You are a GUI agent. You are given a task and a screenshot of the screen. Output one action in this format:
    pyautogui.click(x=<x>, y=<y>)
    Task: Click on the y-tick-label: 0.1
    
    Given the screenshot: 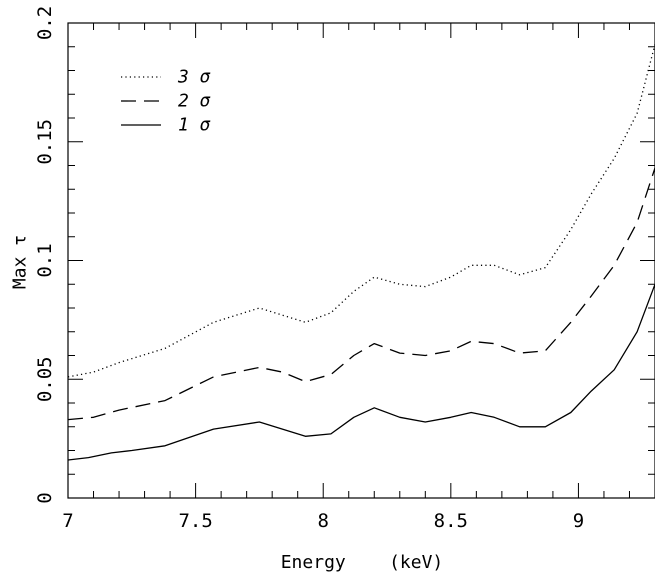 What is the action you would take?
    pyautogui.click(x=45, y=260)
    